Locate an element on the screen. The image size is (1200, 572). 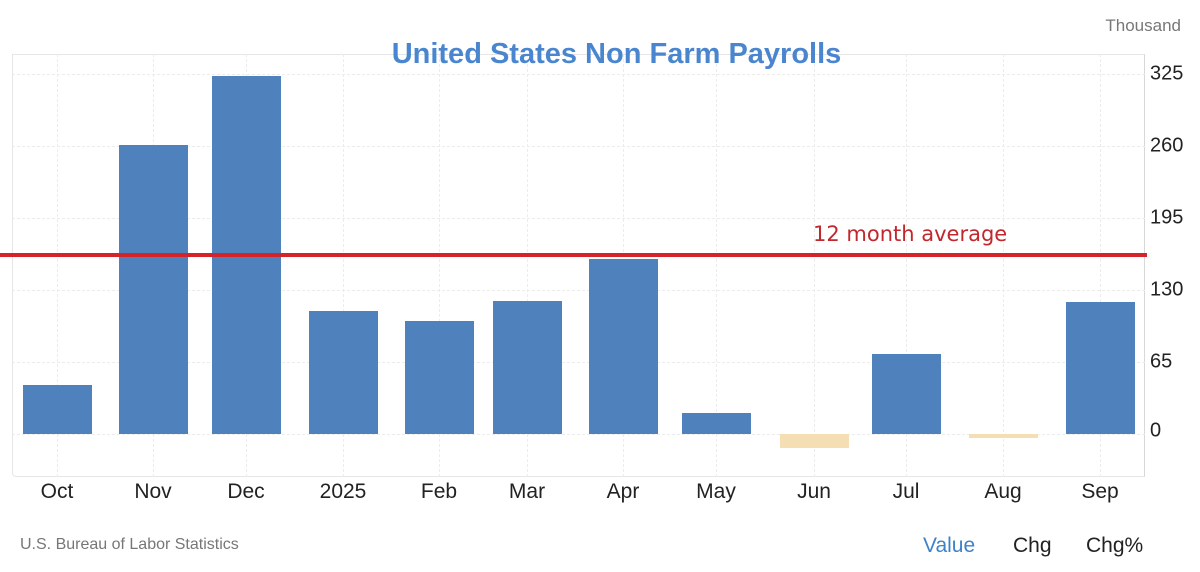
bar-mar is located at coordinates (527, 367).